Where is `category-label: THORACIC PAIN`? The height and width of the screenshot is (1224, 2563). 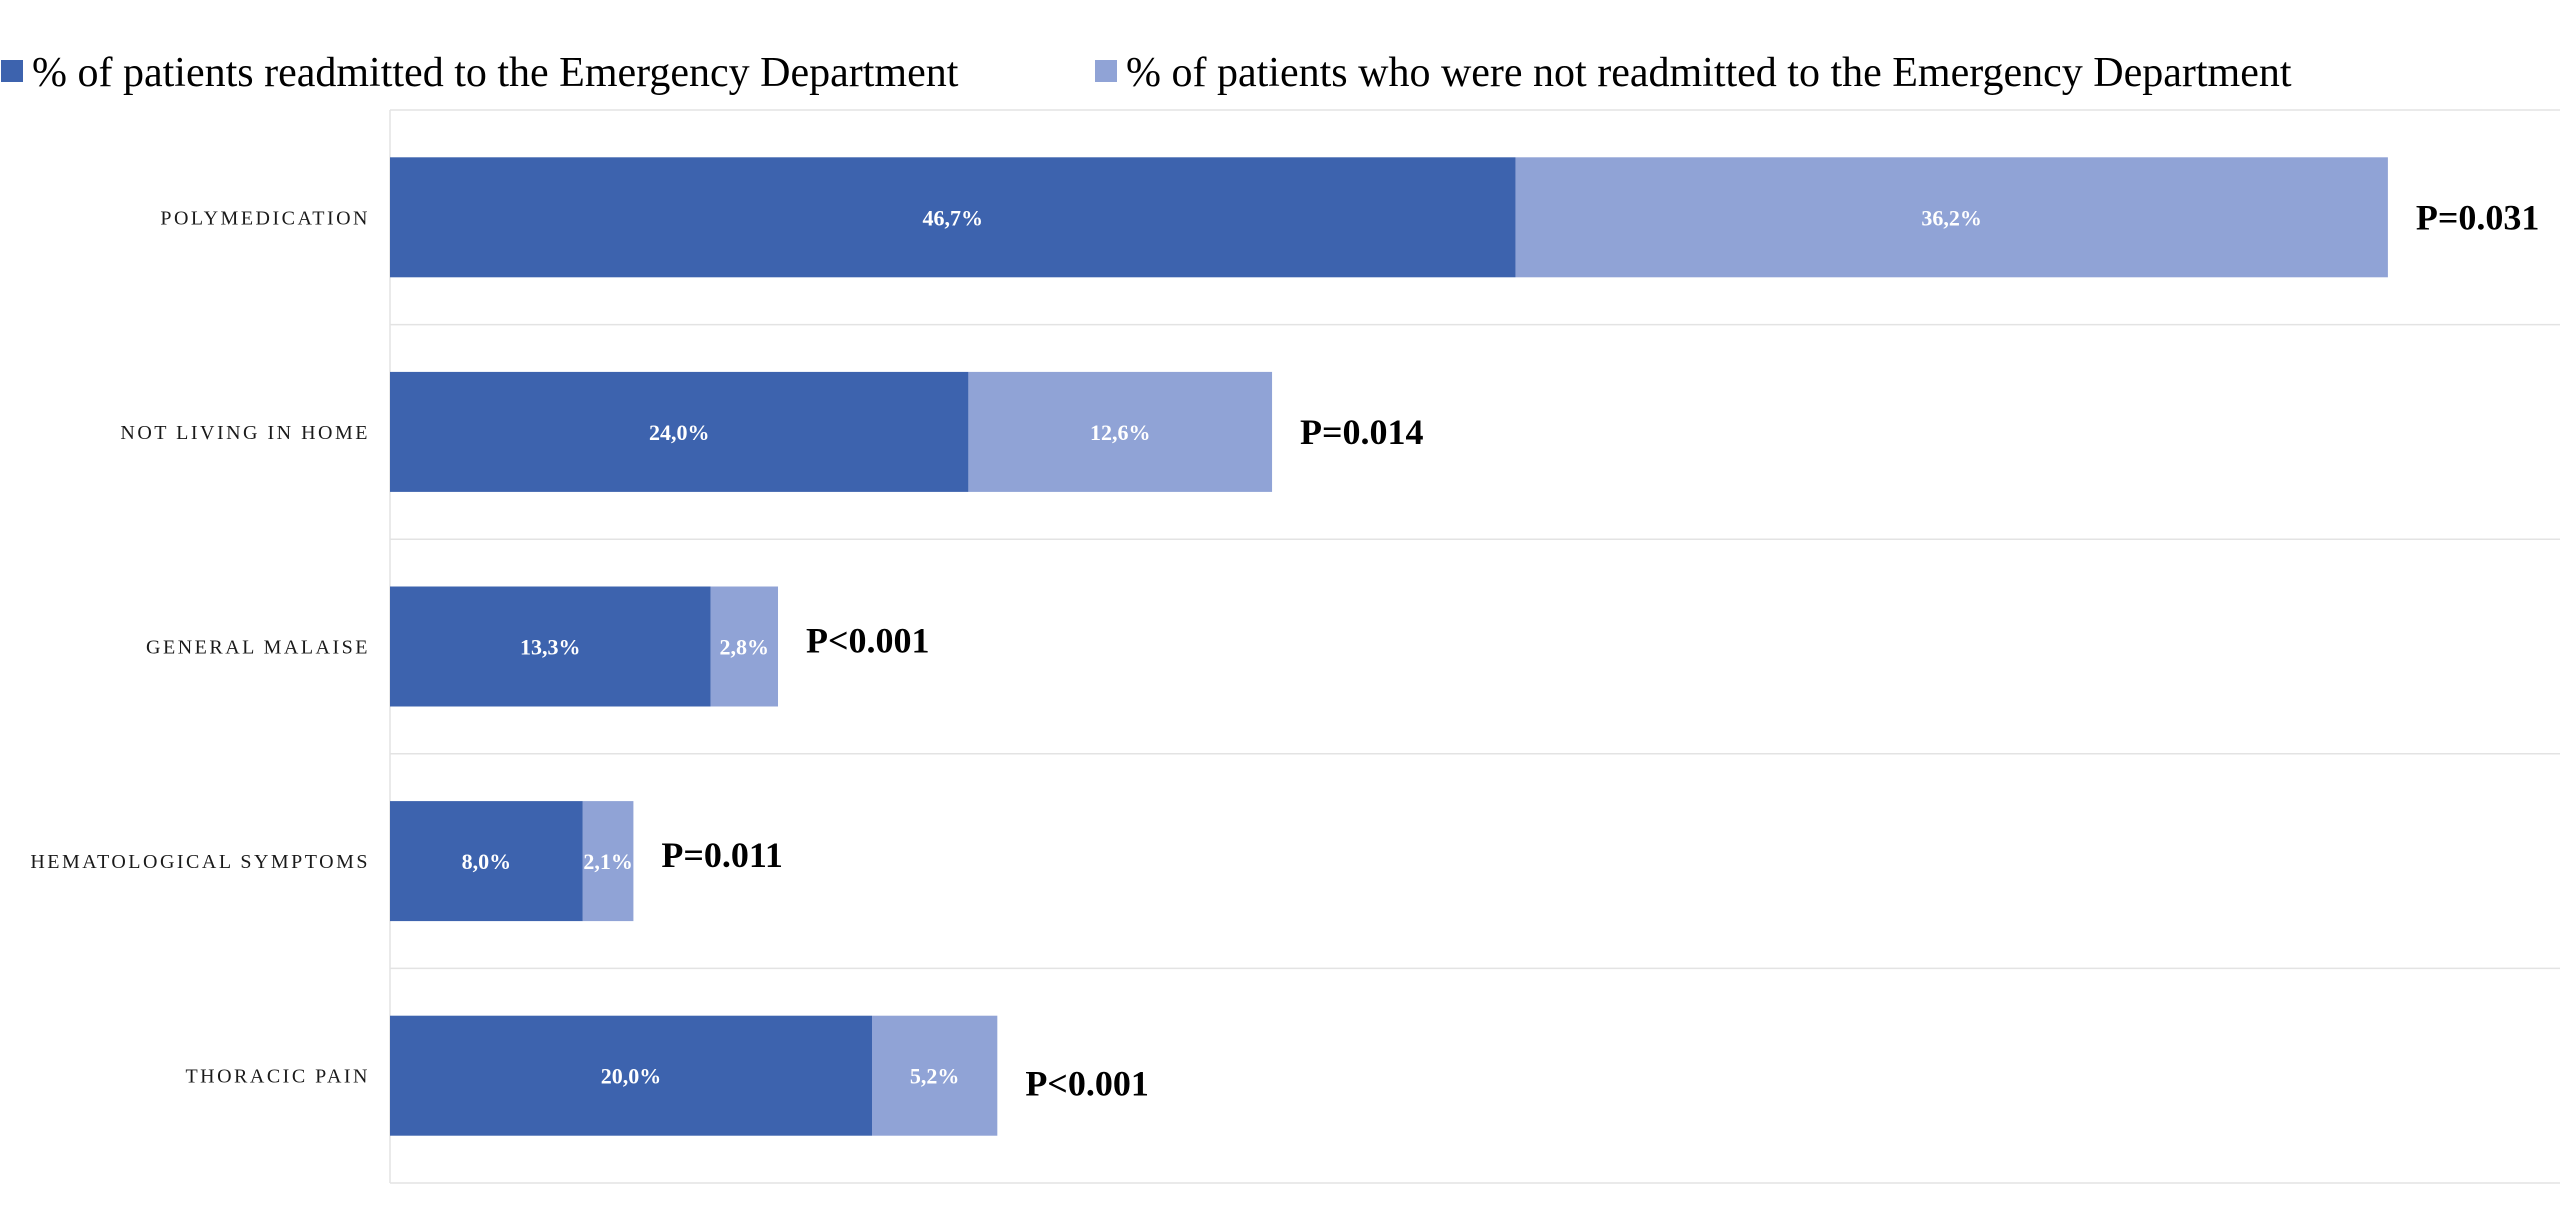 category-label: THORACIC PAIN is located at coordinates (277, 1077).